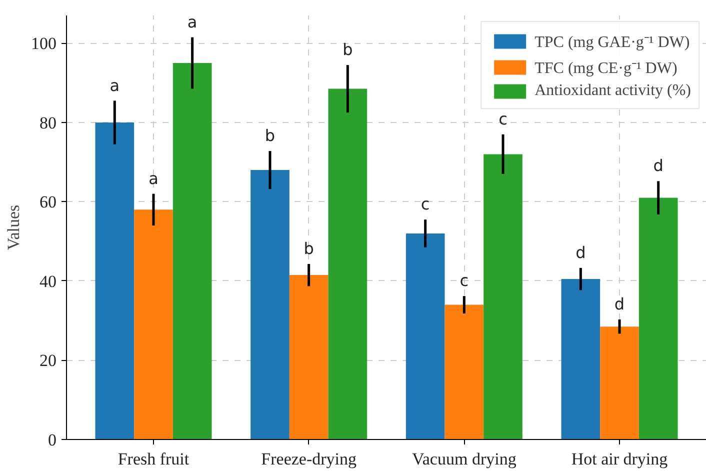 This screenshot has width=706, height=471. What do you see at coordinates (612, 91) in the screenshot?
I see `legend-label: Antioxidant activity (%)` at bounding box center [612, 91].